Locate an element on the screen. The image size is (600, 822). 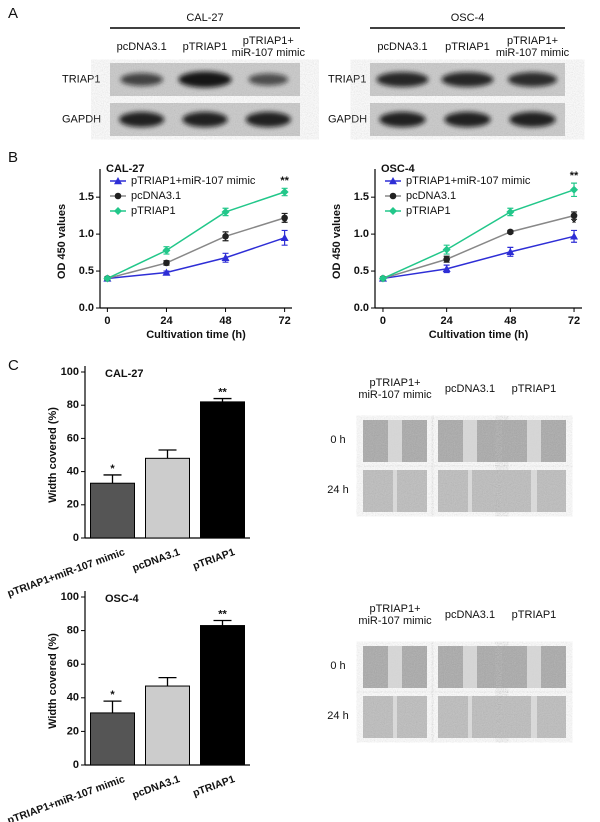
legend-label: pTRIAP1+miR-107 mimic is located at coordinates (468, 181).